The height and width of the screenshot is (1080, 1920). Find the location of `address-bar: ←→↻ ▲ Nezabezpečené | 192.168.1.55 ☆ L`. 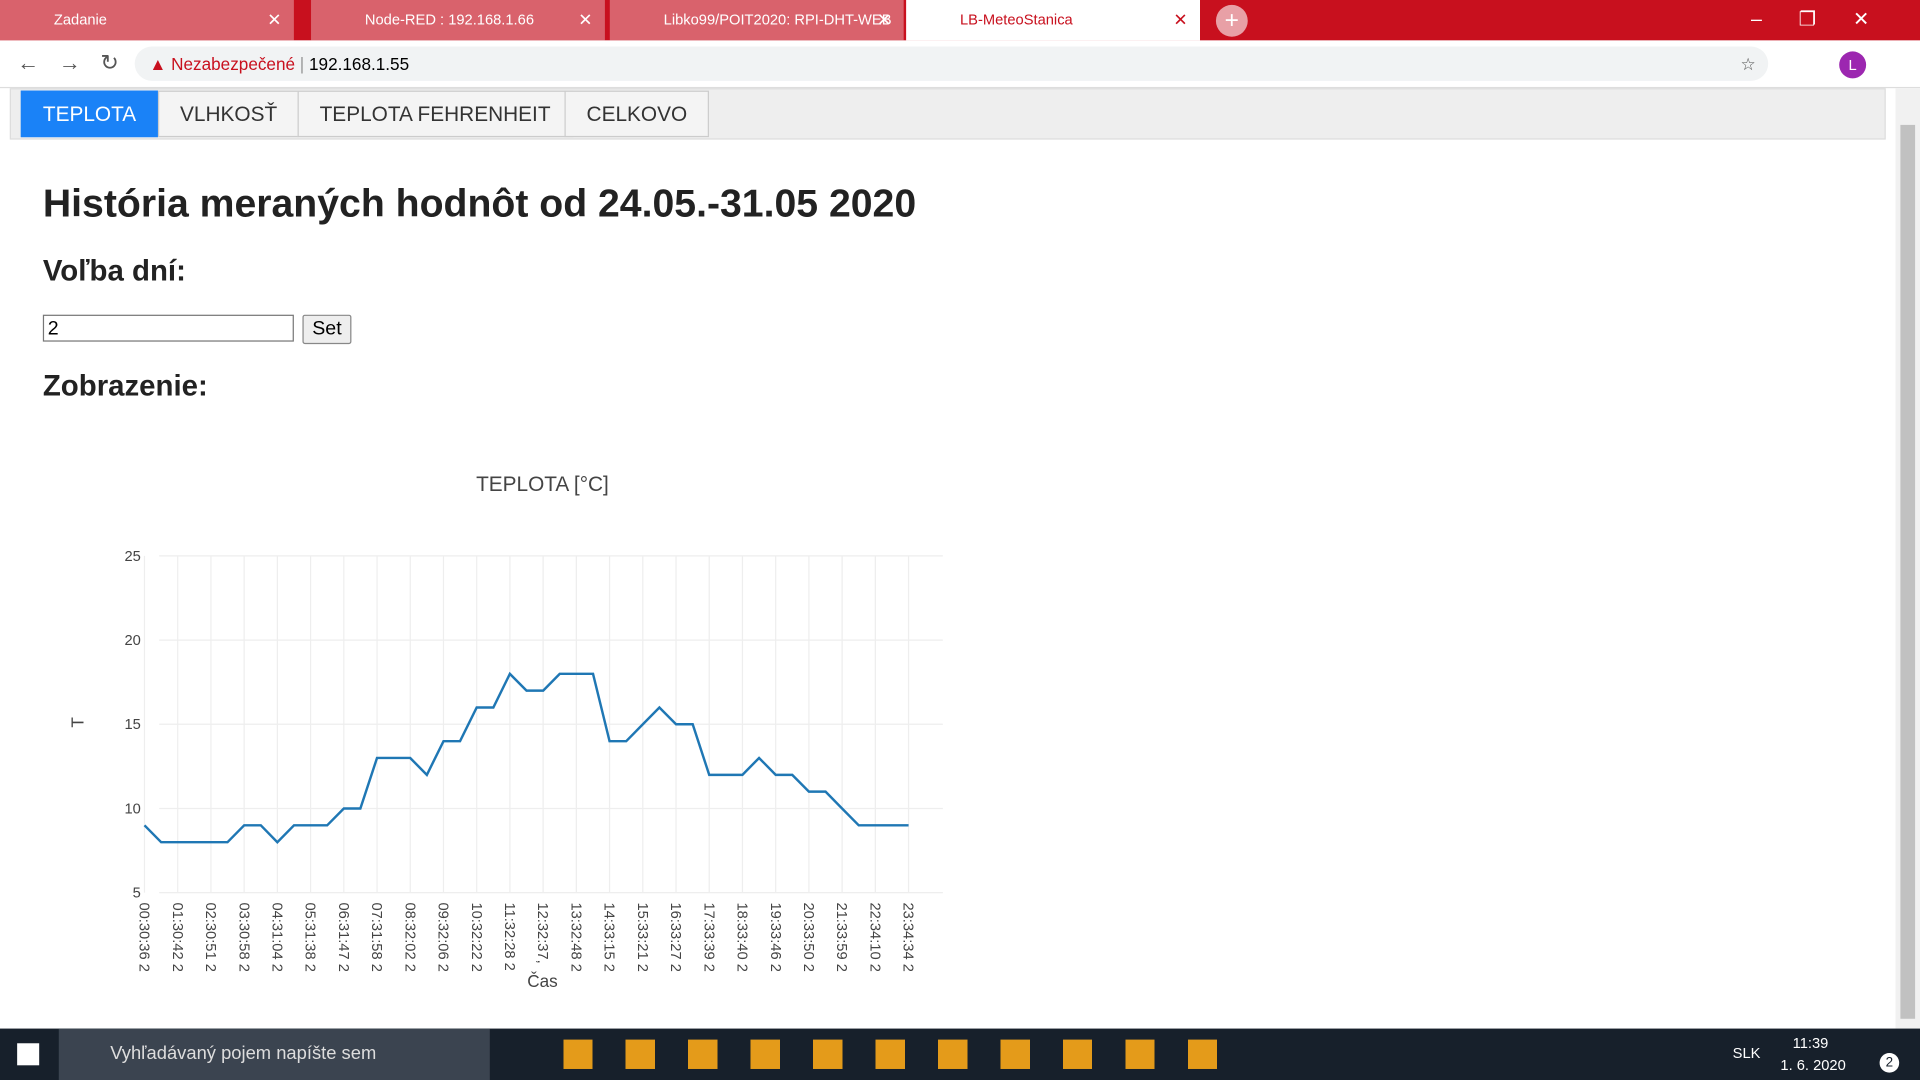

address-bar: ←→↻ ▲ Nezabezpečené | 192.168.1.55 ☆ L is located at coordinates (960, 64).